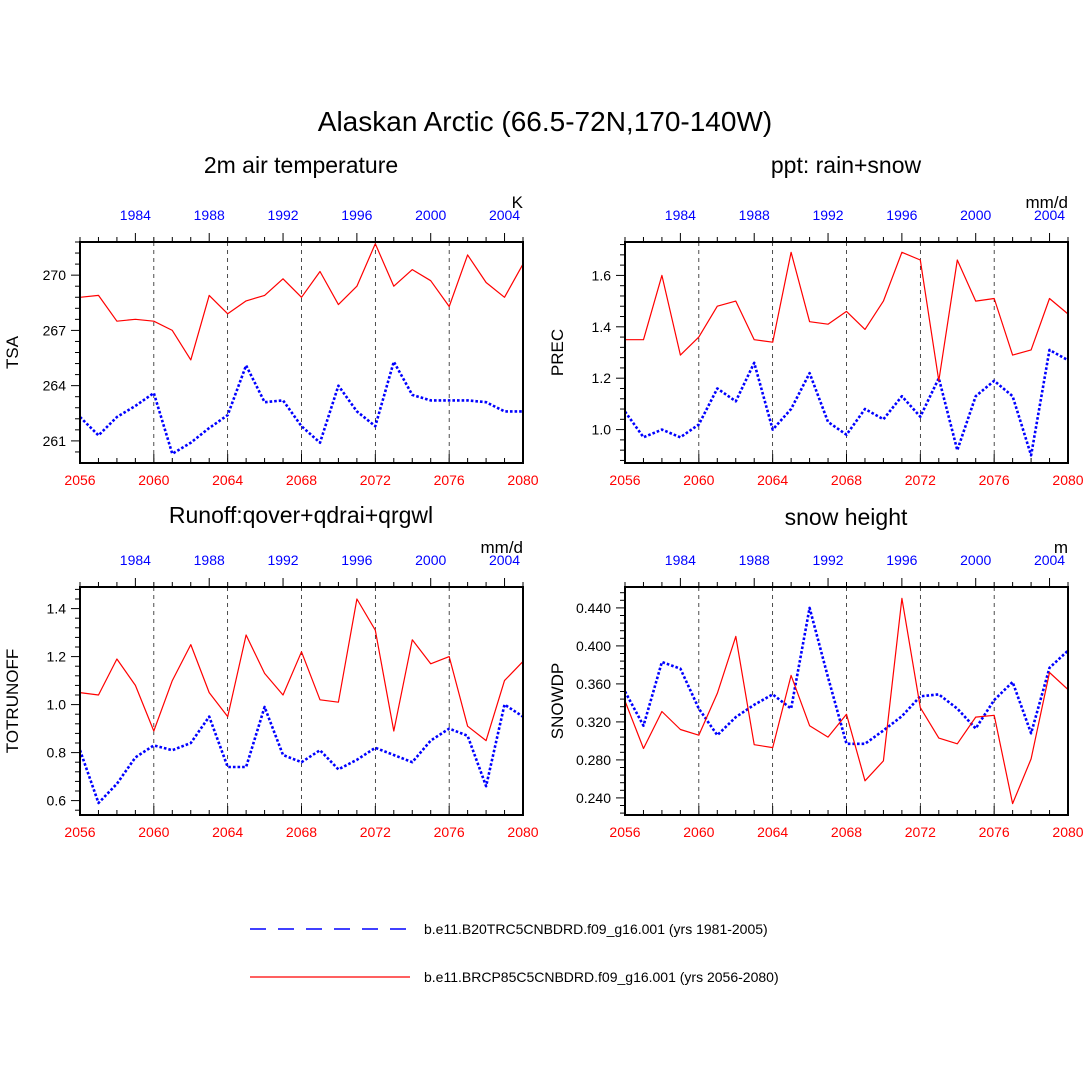 This screenshot has width=1090, height=1090. I want to click on y-tick-label: 0.6, so click(57, 801).